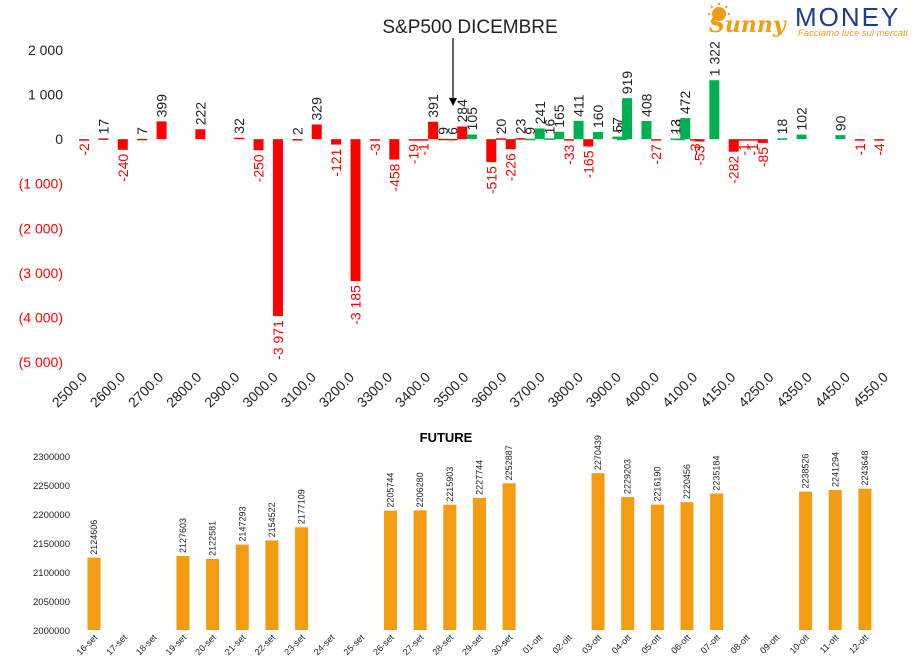  I want to click on future-x-tick-label: 16-set, so click(87, 644).